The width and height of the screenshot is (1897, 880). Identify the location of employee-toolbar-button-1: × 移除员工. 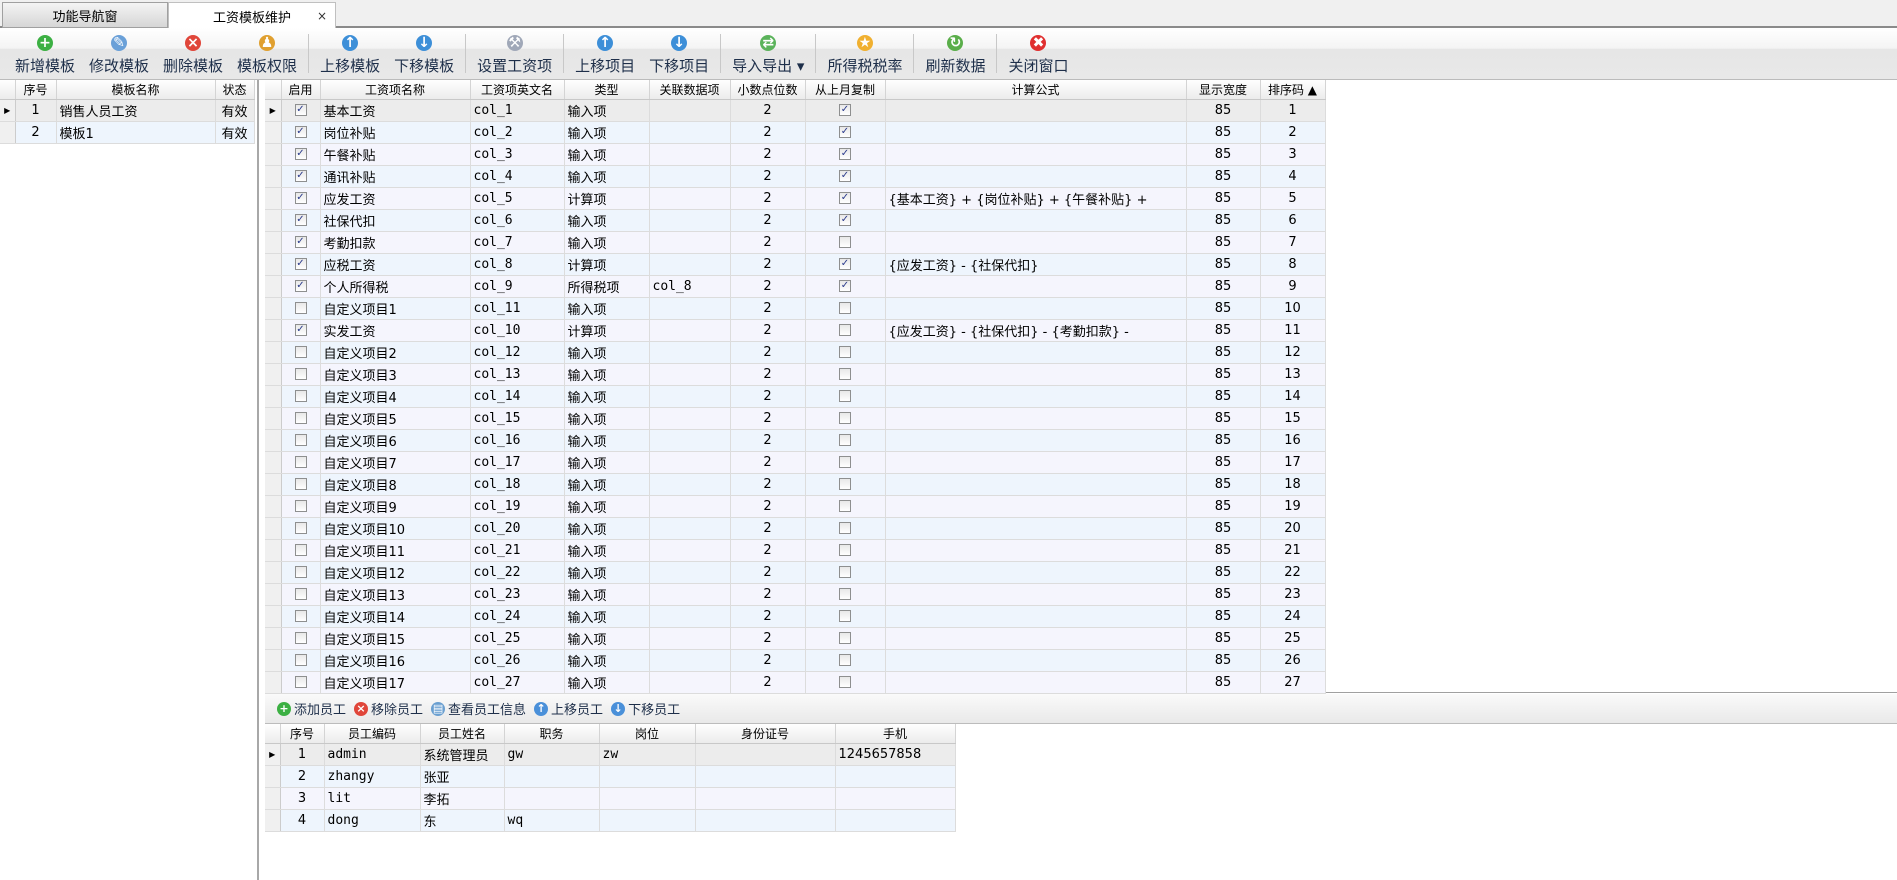
(388, 708).